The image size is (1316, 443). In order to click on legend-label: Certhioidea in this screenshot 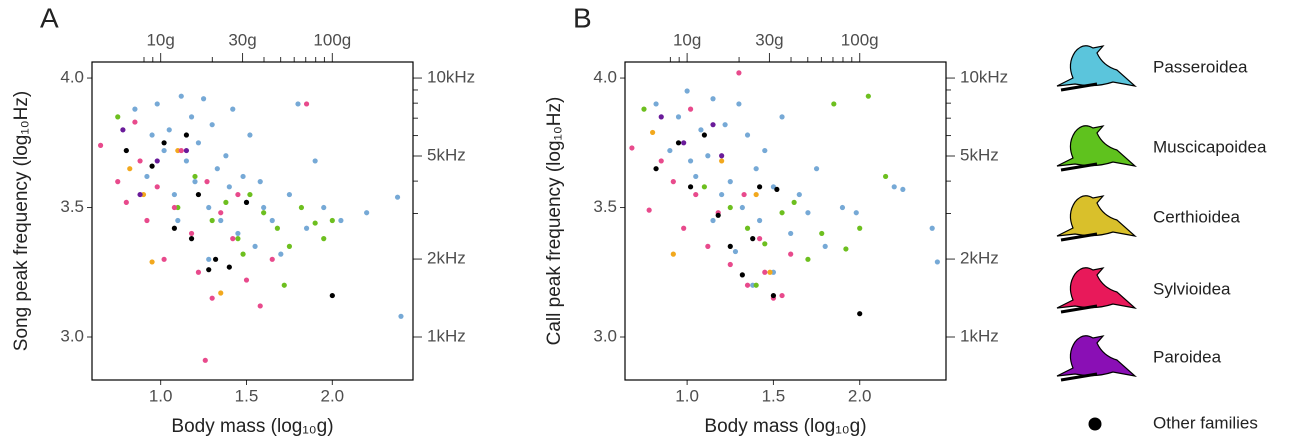, I will do `click(1196, 216)`.